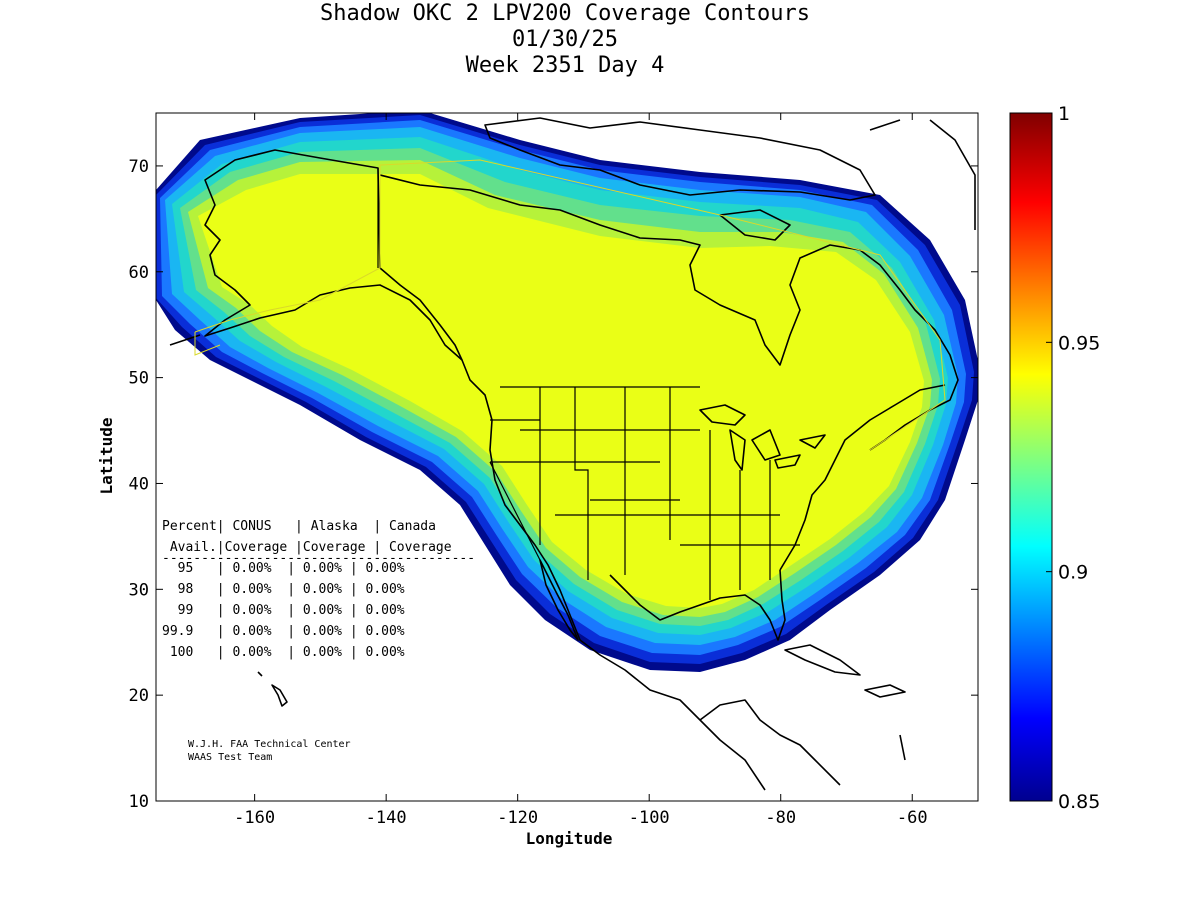 This screenshot has width=1200, height=905. Describe the element at coordinates (1031, 457) in the screenshot. I see `colorbar-gradient` at that location.